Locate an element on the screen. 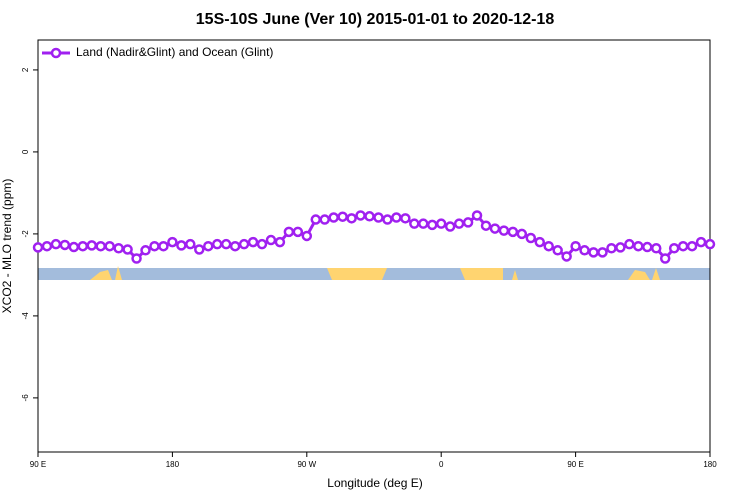 This screenshot has width=750, height=500. x-tick-label: 0 is located at coordinates (441, 464).